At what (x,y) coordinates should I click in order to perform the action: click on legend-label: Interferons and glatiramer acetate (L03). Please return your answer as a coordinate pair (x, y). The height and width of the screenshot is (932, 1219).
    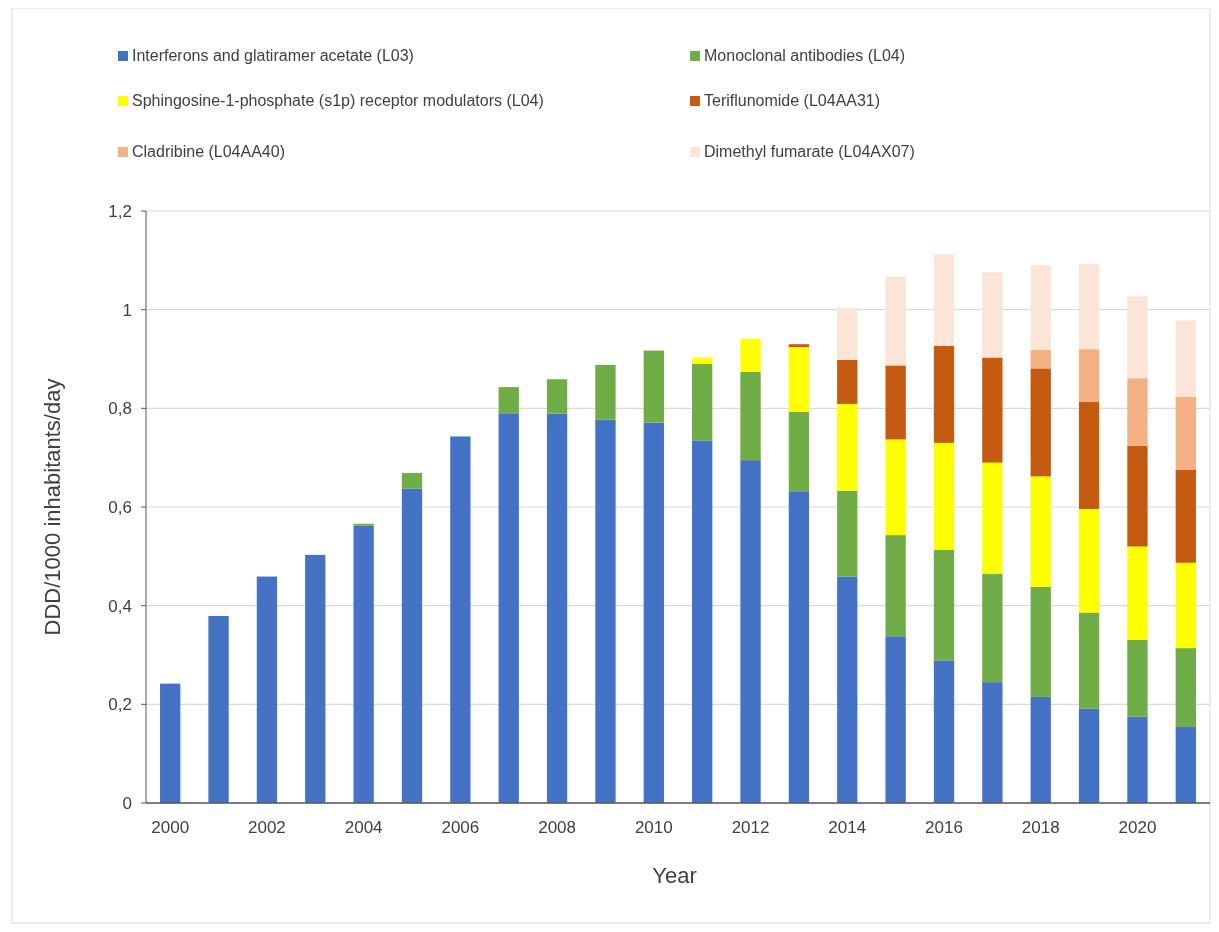
    Looking at the image, I should click on (273, 55).